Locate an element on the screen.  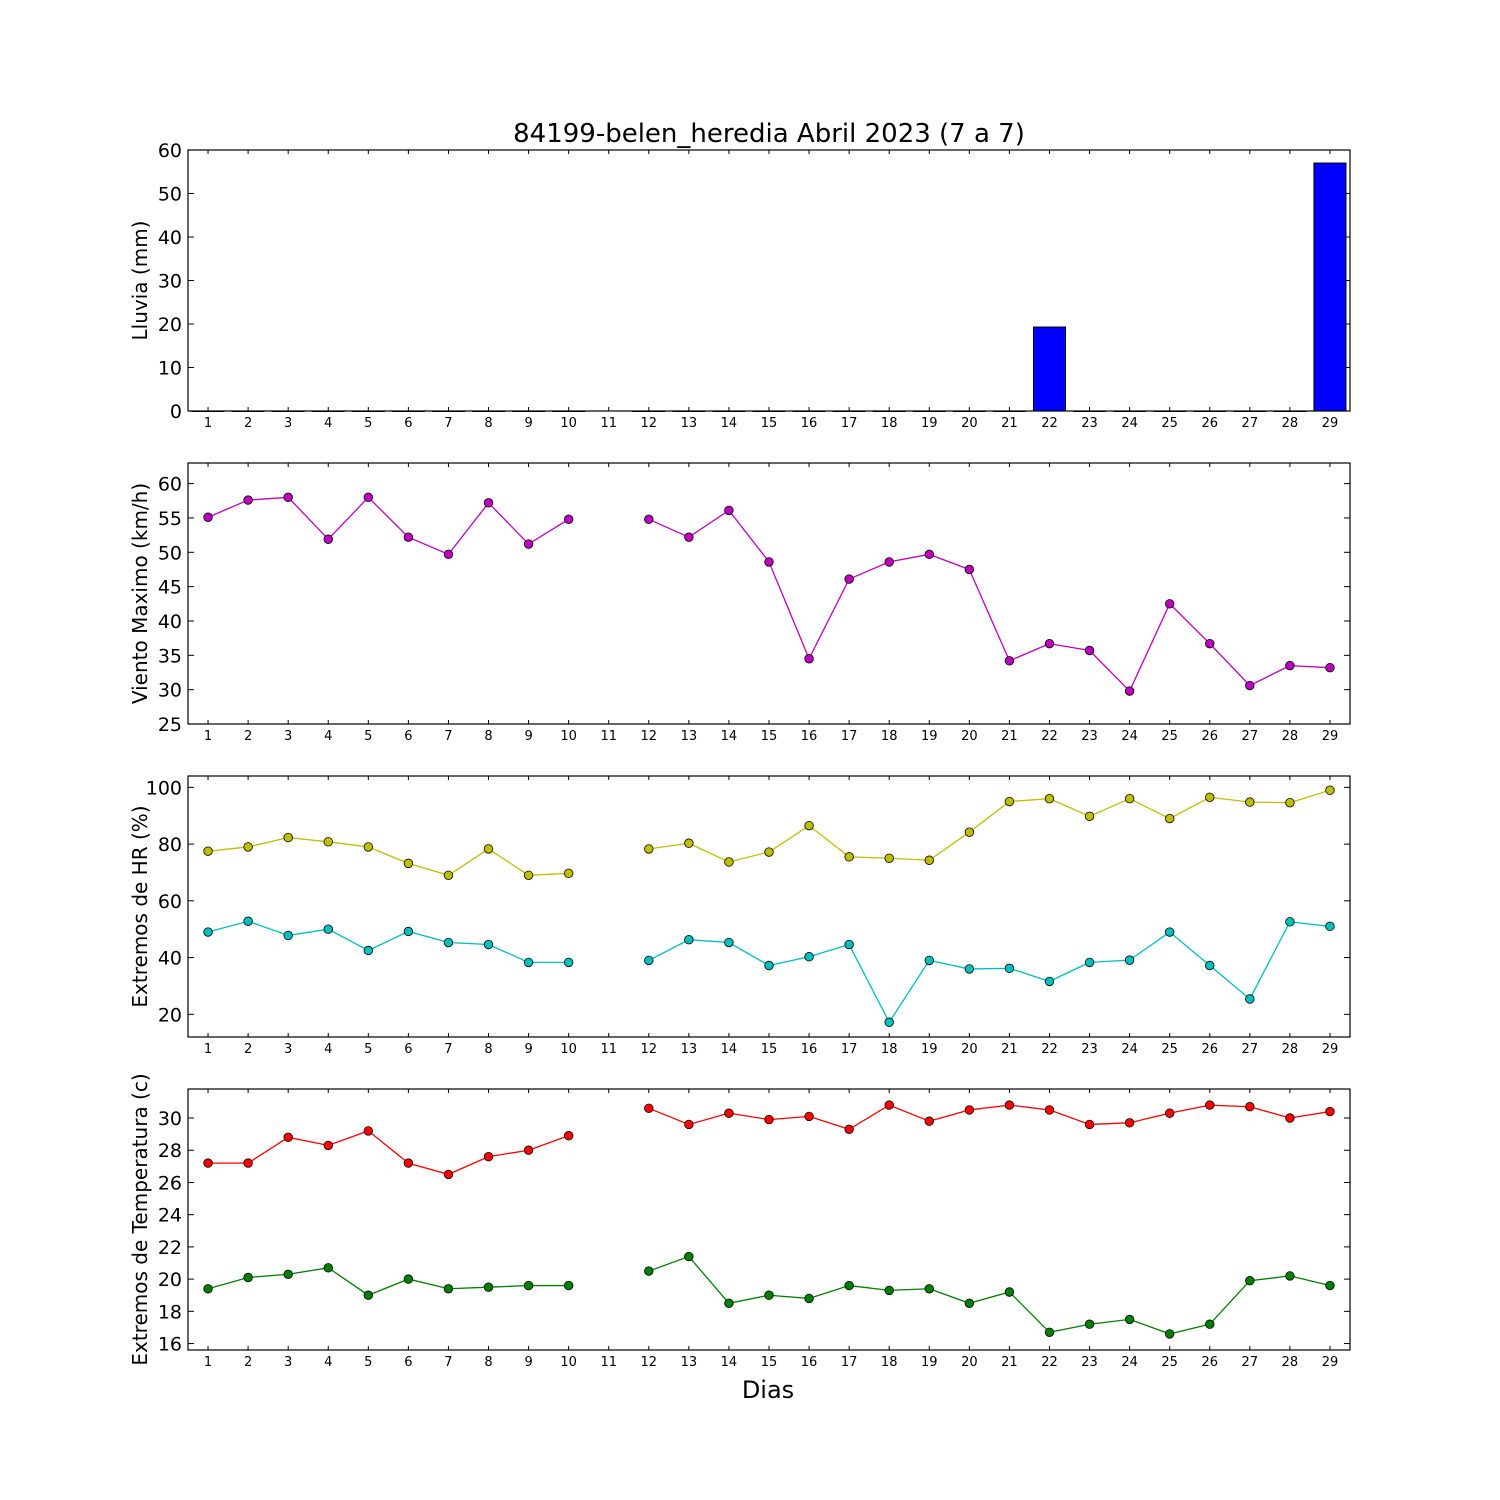
chart-title: 84199-belen_heredia Abril 2023 (7 a 7) is located at coordinates (769, 134).